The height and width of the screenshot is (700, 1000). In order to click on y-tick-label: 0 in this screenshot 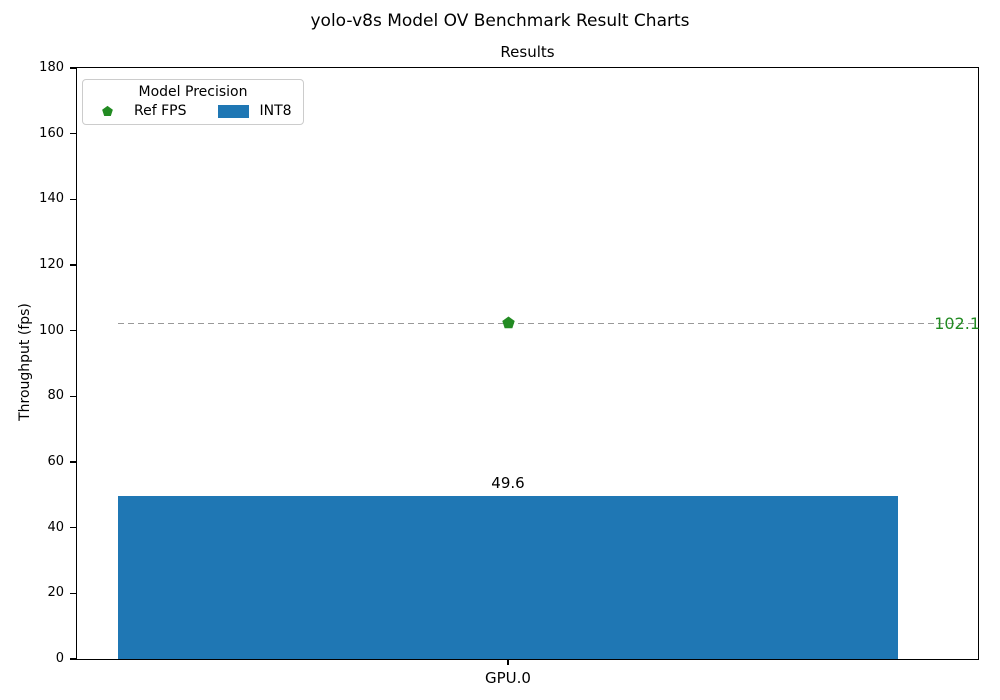, I will do `click(59, 658)`.